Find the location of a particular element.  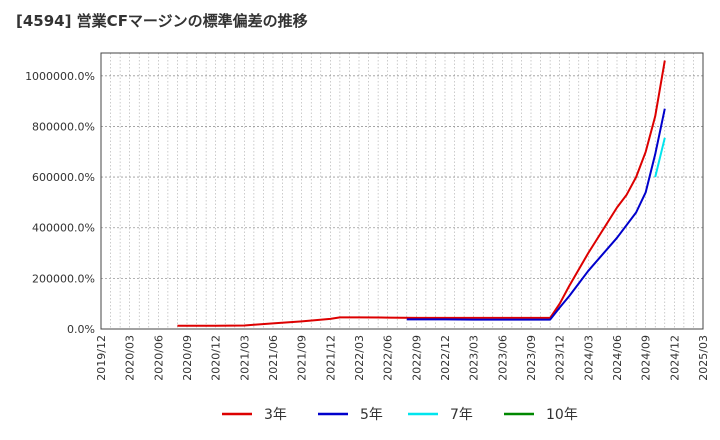

x-tick-label: 2022/12 is located at coordinates (445, 358).